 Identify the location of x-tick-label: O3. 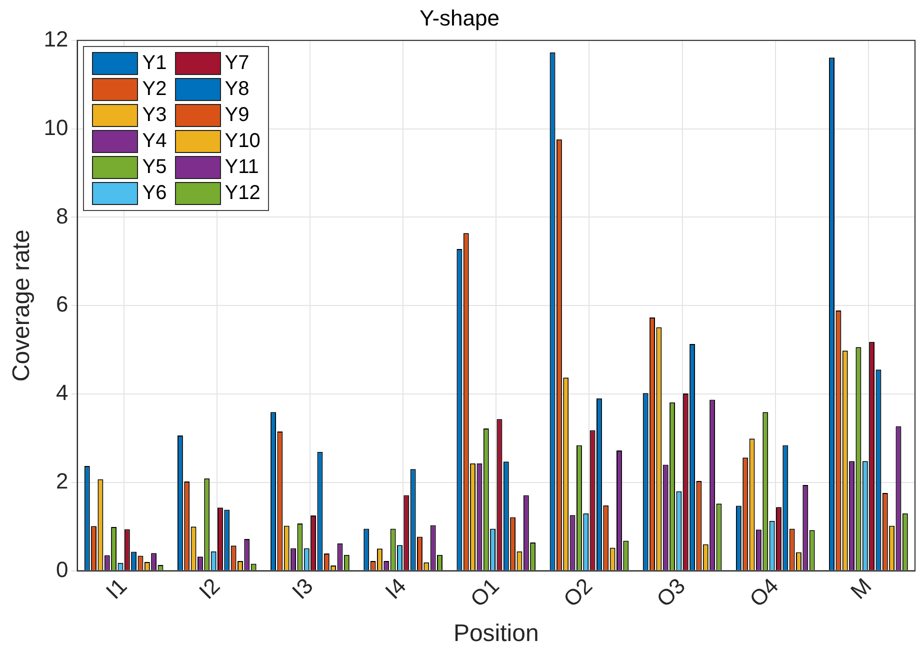
(671, 592).